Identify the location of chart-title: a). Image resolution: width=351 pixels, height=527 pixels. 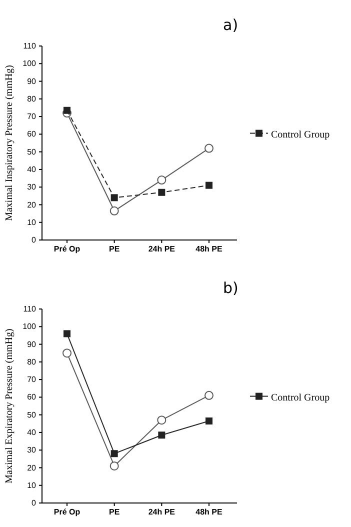
(230, 25).